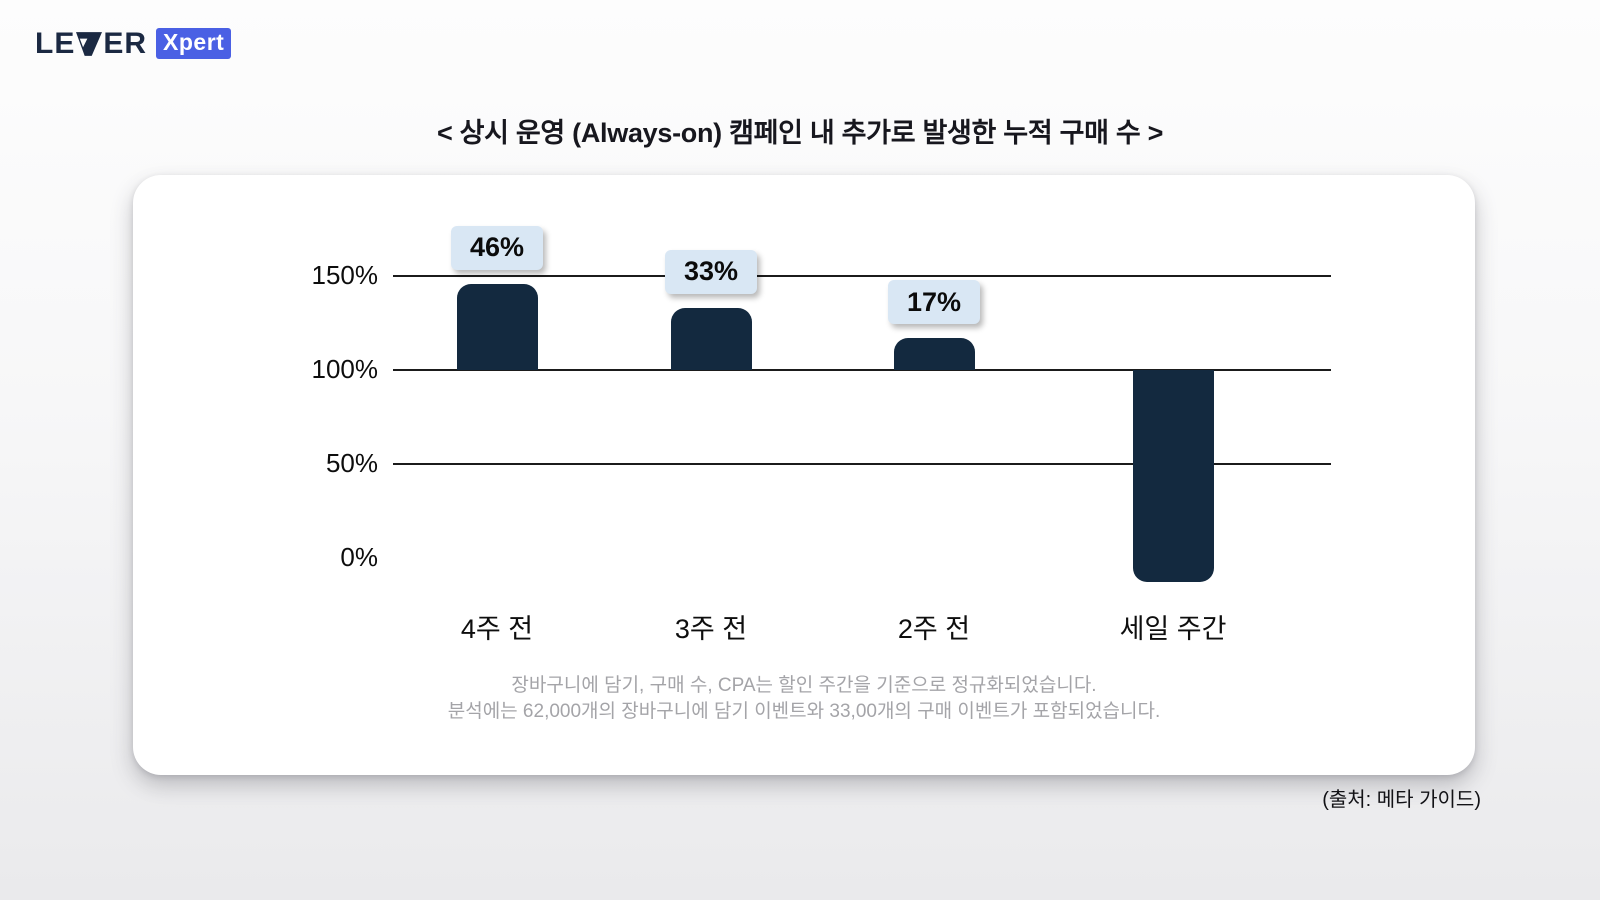 This screenshot has width=1600, height=900. Describe the element at coordinates (351, 463) in the screenshot. I see `y-tick-label-50: 50%` at that location.